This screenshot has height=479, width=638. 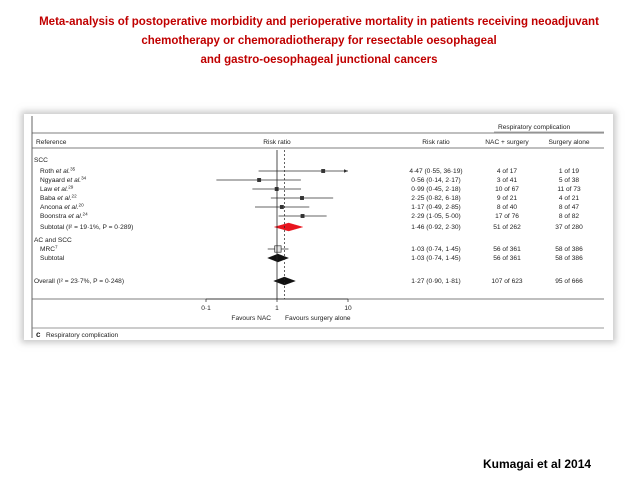 What do you see at coordinates (47, 171) in the screenshot?
I see `study-name: Roth` at bounding box center [47, 171].